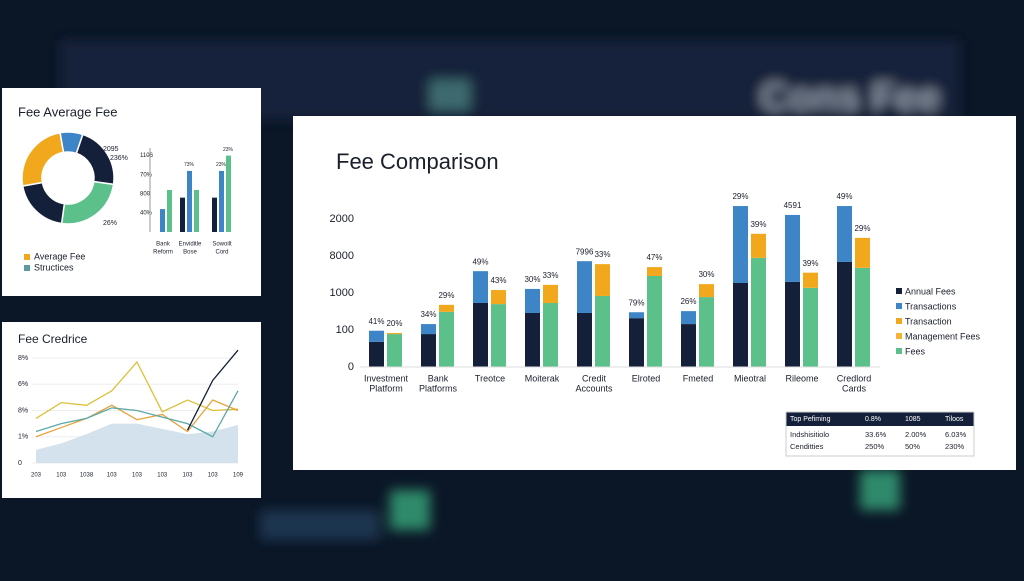 This screenshot has width=1024, height=581. I want to click on x-tick-label: Investment, so click(386, 378).